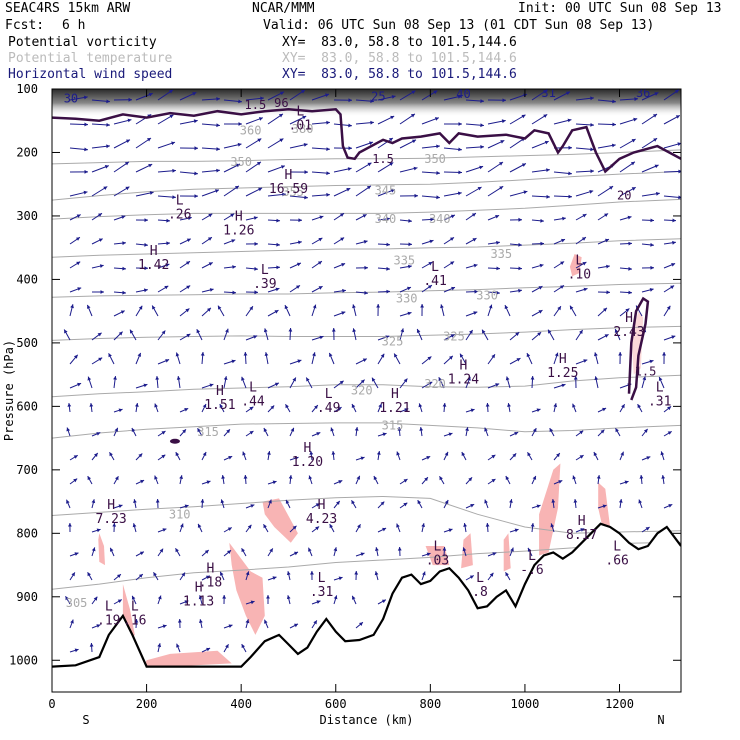 The image size is (740, 740). What do you see at coordinates (27, 470) in the screenshot?
I see `y-tick-label: 700` at bounding box center [27, 470].